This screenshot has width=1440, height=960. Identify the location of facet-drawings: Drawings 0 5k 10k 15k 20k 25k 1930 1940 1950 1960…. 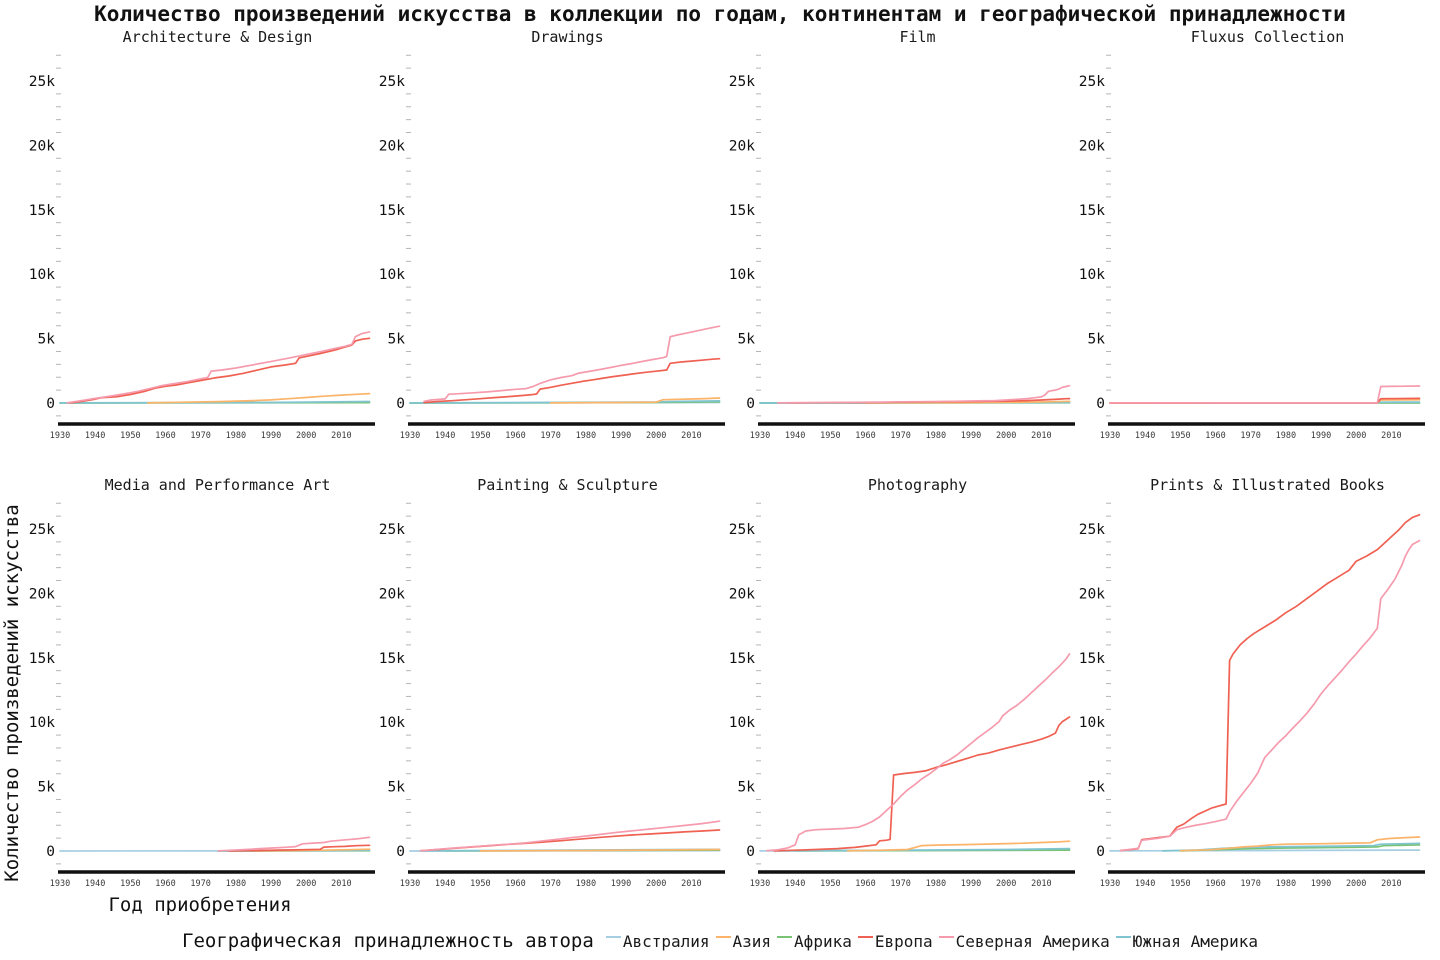
(550, 236).